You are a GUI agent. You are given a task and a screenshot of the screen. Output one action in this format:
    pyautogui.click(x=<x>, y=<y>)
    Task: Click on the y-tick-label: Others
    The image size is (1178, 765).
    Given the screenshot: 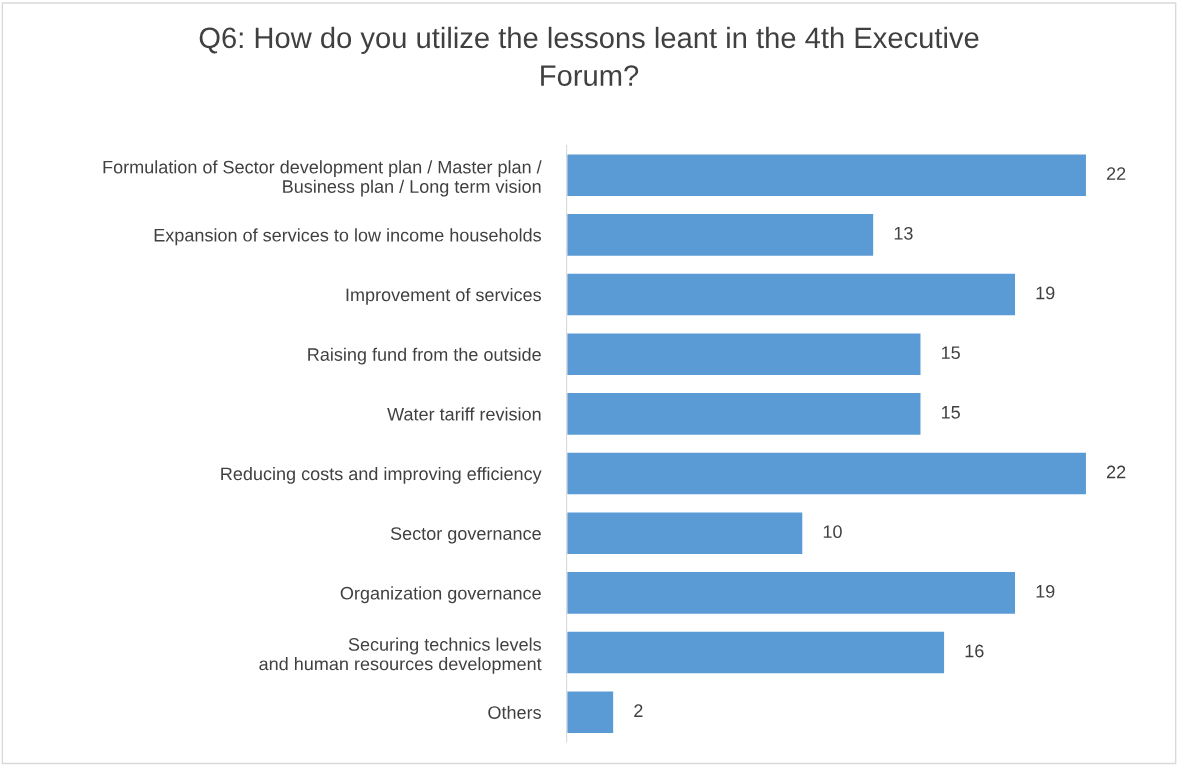 What is the action you would take?
    pyautogui.click(x=514, y=712)
    